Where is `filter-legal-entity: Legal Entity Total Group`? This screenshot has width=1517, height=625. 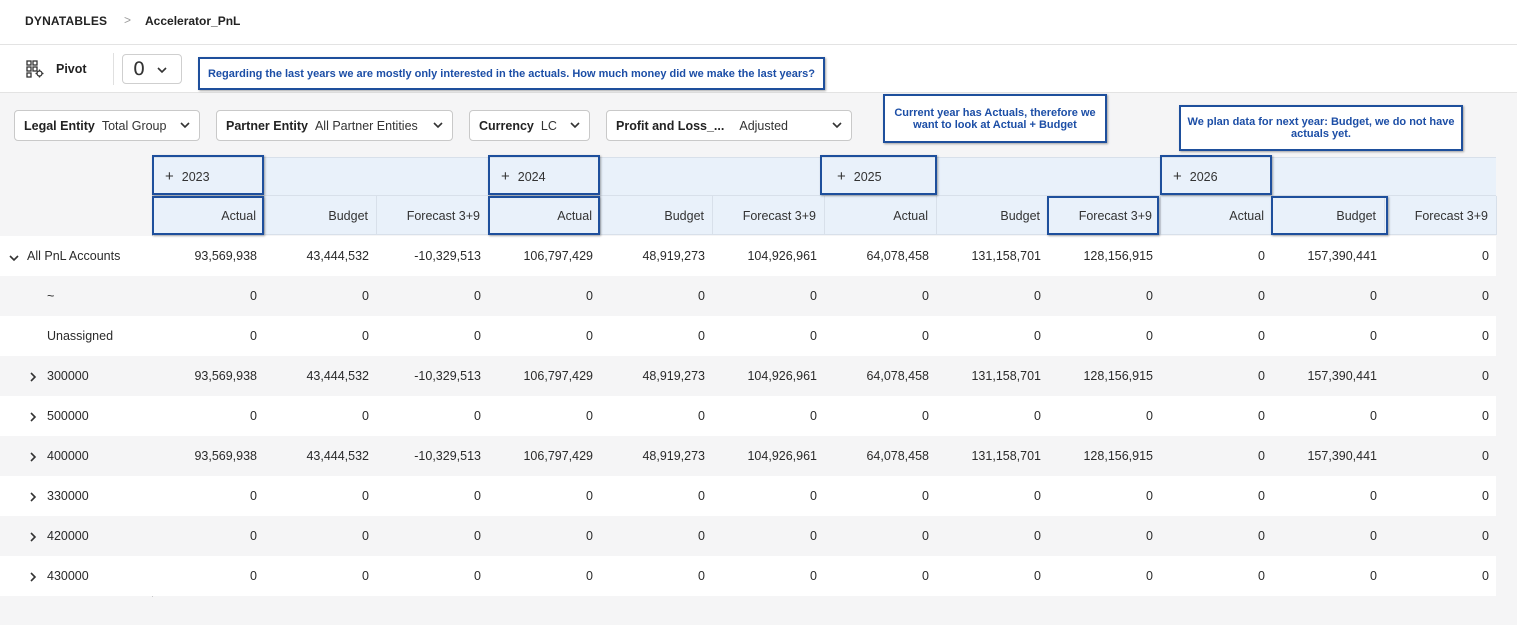 filter-legal-entity: Legal Entity Total Group is located at coordinates (107, 125).